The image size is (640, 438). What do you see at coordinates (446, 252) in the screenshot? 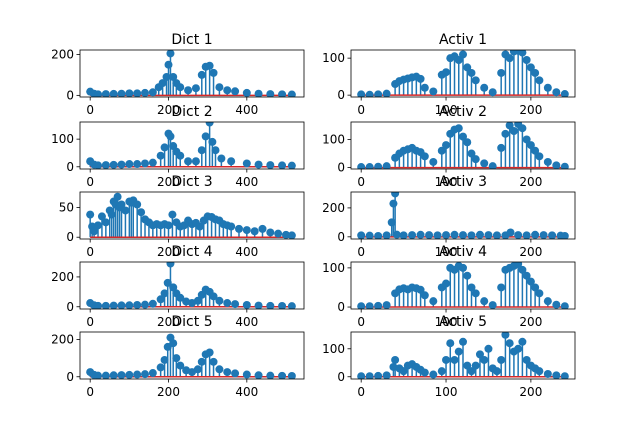
I see `x-tick-label: 100` at bounding box center [446, 252].